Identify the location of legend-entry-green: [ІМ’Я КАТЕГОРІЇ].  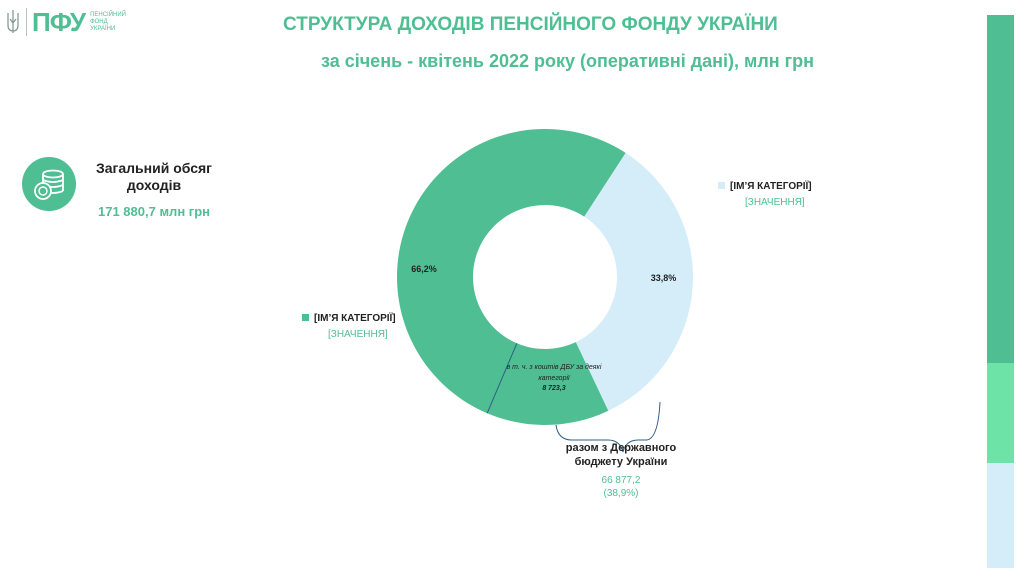
(349, 318).